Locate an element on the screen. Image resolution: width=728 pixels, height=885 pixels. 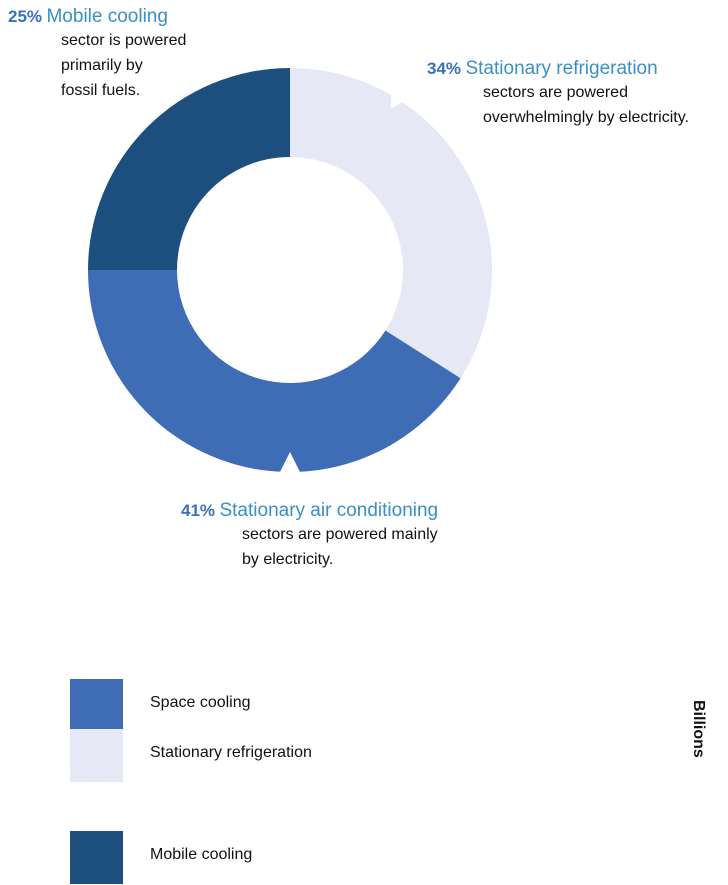
callout-description-line: sector is powered is located at coordinates (124, 40).